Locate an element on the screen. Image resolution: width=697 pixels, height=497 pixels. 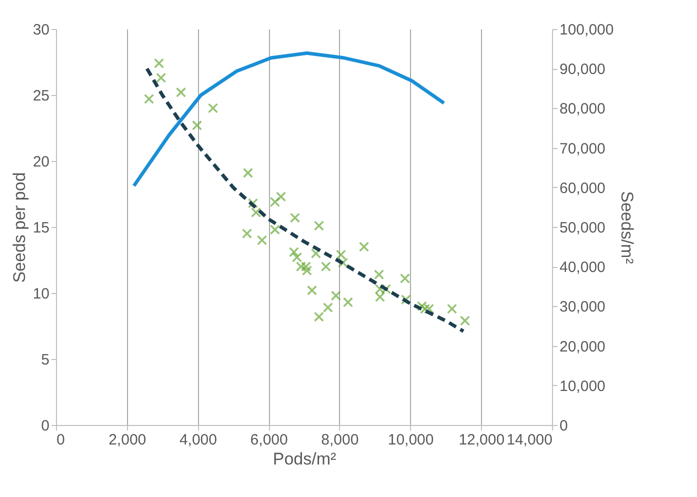
x-tick-label: 0 is located at coordinates (60, 440).